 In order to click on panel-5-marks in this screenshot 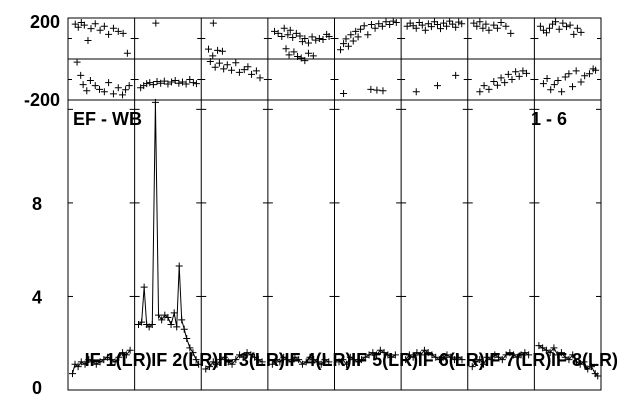, I will do `click(367, 192)`.